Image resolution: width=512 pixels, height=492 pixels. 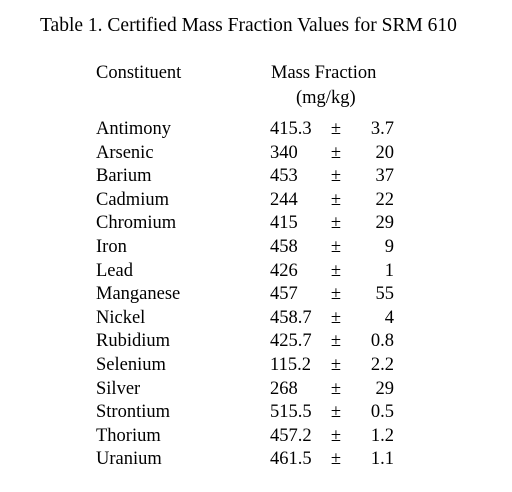 What do you see at coordinates (256, 437) in the screenshot?
I see `table-row: Thorium 457.2 ±1.2` at bounding box center [256, 437].